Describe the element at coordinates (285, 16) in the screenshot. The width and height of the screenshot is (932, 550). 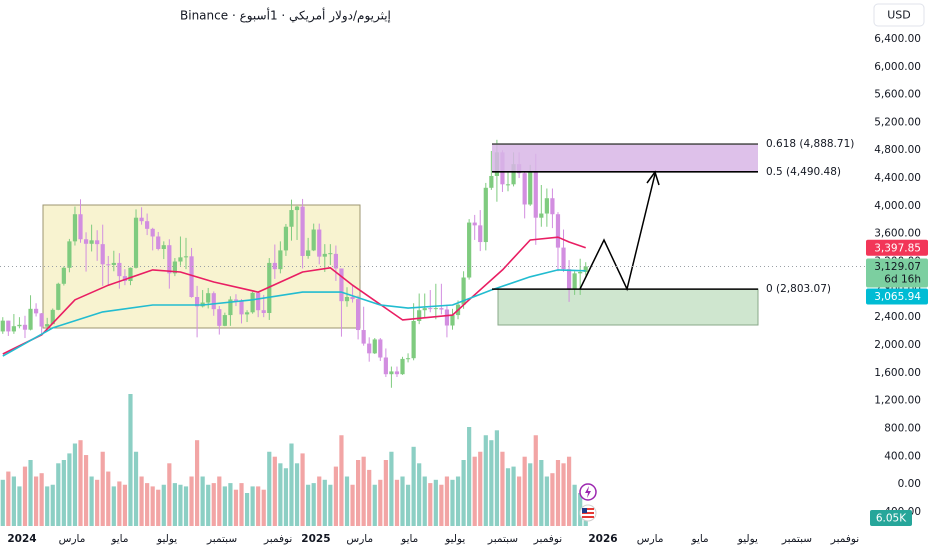
I see `chart-title: إيثريوم/دولار أمريكي · 1أسبوع · Binance` at that location.